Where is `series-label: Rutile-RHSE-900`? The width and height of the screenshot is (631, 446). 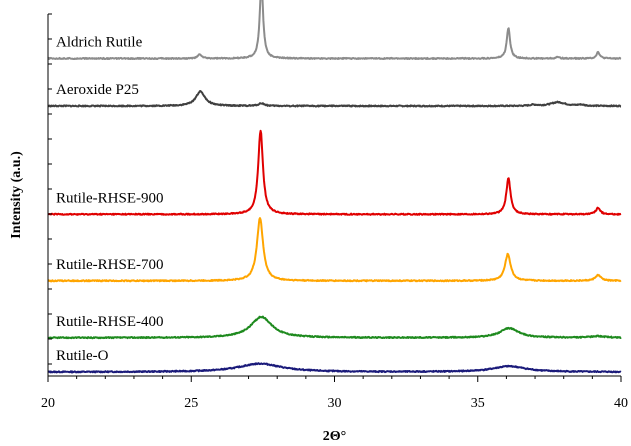 series-label: Rutile-RHSE-900 is located at coordinates (110, 198).